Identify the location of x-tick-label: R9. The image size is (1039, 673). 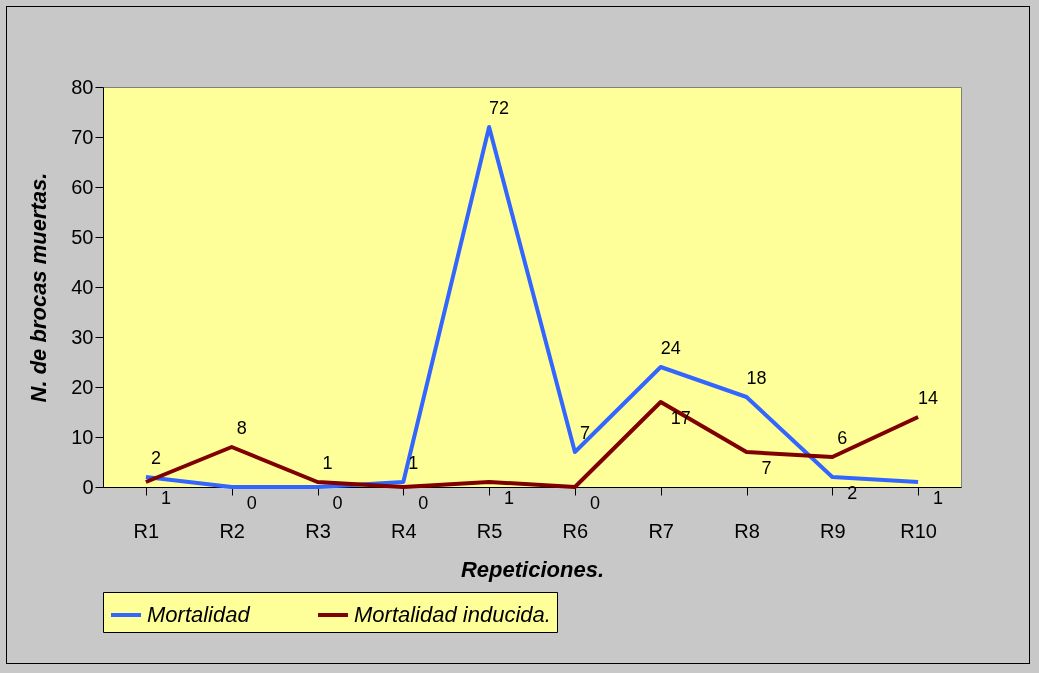
(833, 530).